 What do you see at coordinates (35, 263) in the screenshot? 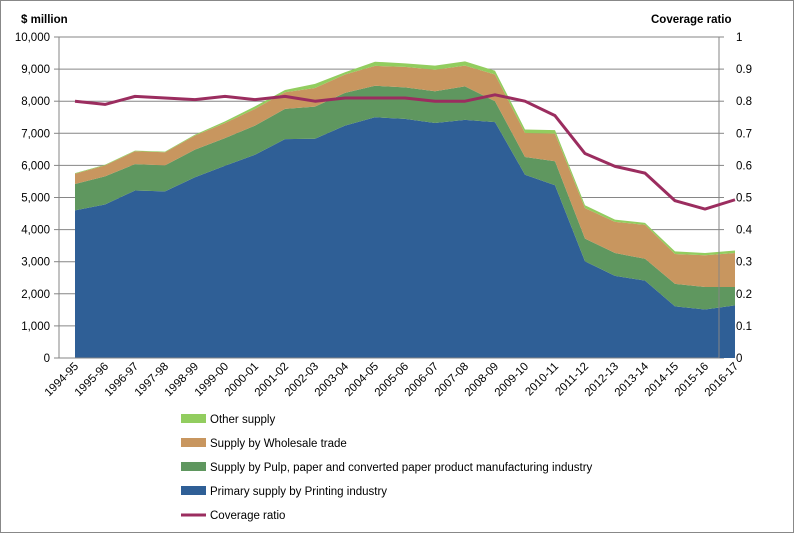
I see `y-tick-label: 3,000` at bounding box center [35, 263].